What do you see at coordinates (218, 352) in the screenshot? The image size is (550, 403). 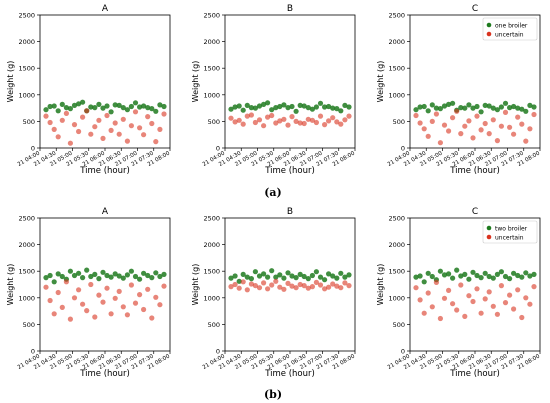 I see `y-tick-label: 0` at bounding box center [218, 352].